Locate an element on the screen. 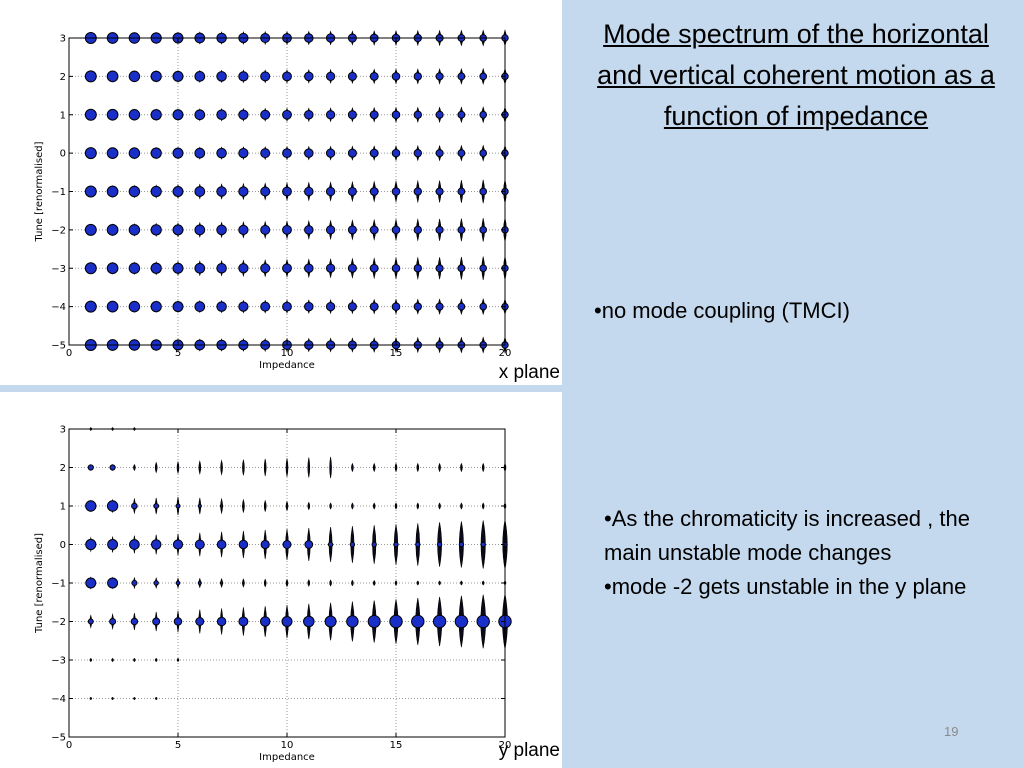  x-axis-label: Impedance is located at coordinates (287, 757).